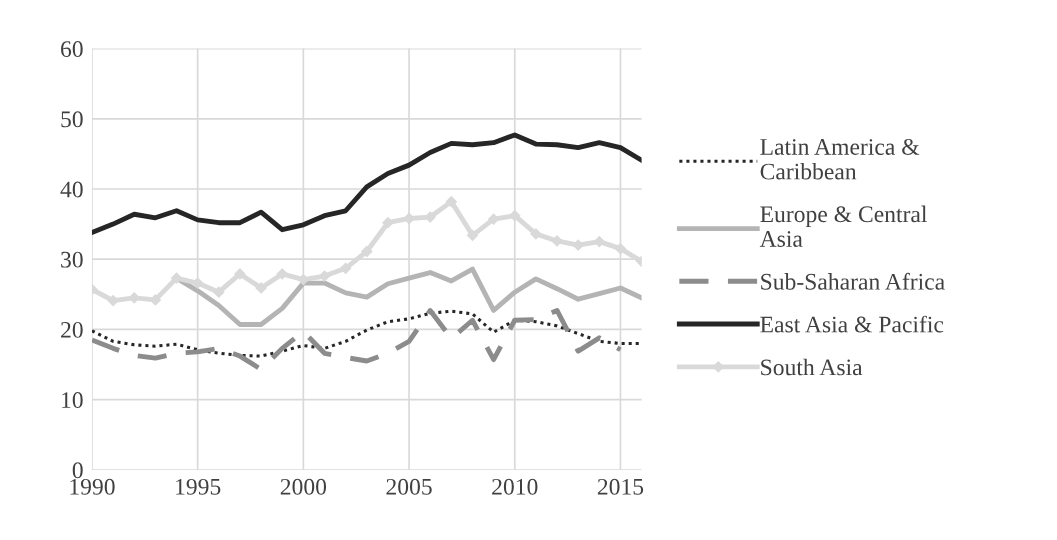  What do you see at coordinates (92, 486) in the screenshot?
I see `x-tick-label: 1990` at bounding box center [92, 486].